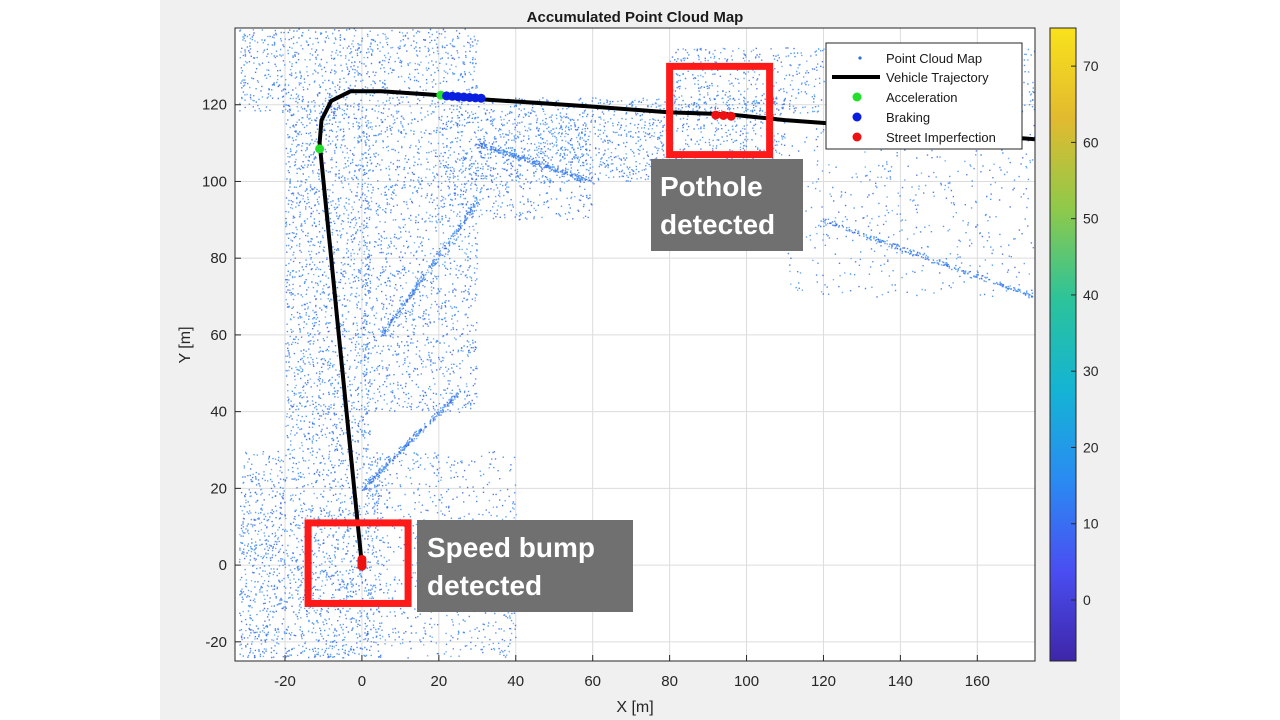 This screenshot has height=720, width=1280. Describe the element at coordinates (941, 137) in the screenshot. I see `legend-label-street-imperfection: Street Imperfection` at that location.